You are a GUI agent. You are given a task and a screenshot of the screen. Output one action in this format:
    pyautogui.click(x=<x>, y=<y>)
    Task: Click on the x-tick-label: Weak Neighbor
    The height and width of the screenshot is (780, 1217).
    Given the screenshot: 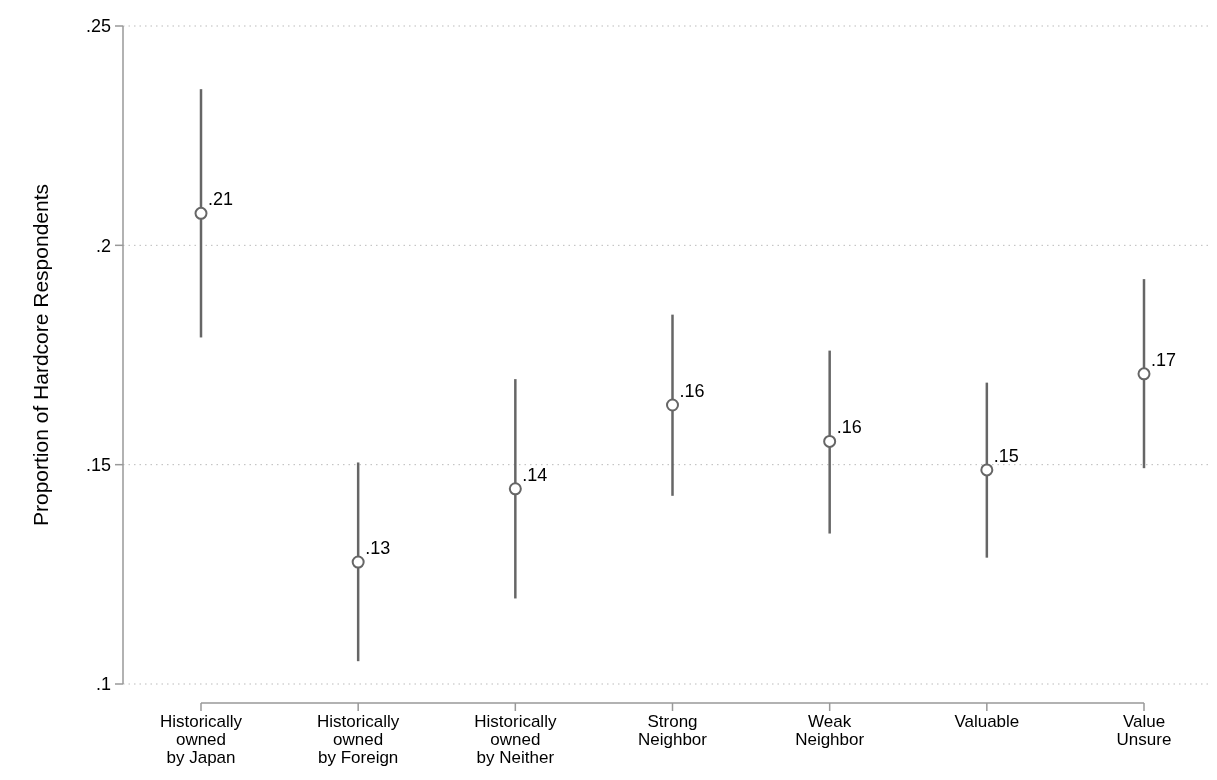 What is the action you would take?
    pyautogui.click(x=830, y=730)
    